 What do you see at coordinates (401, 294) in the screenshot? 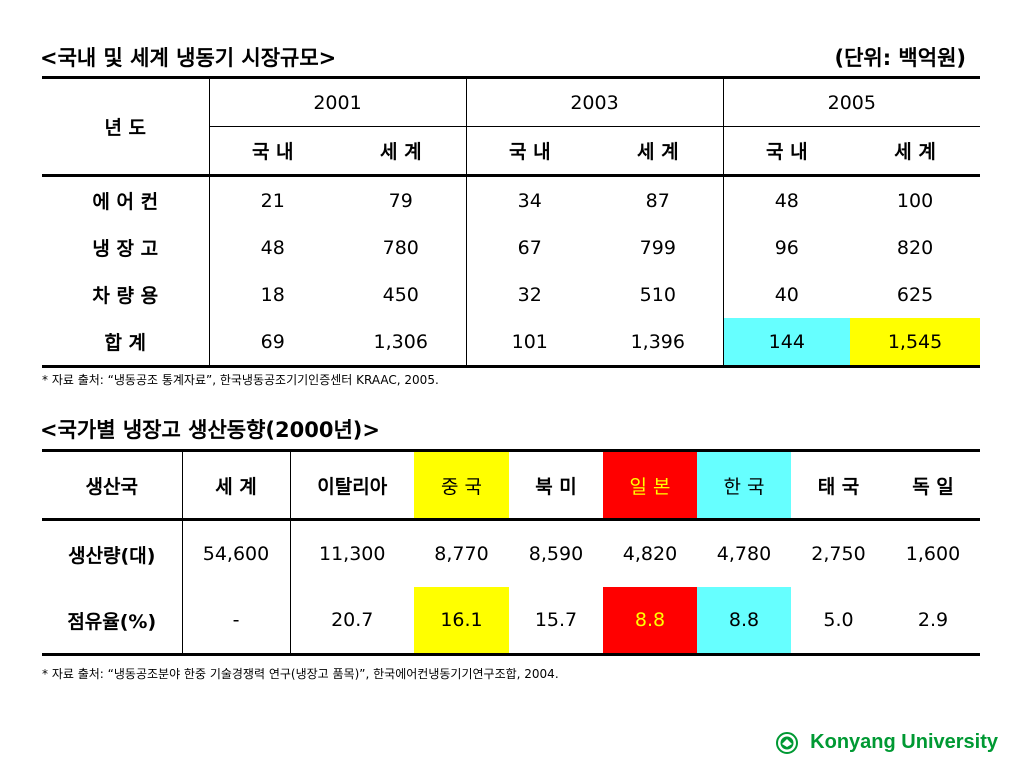
I see `table-cell: 450` at bounding box center [401, 294].